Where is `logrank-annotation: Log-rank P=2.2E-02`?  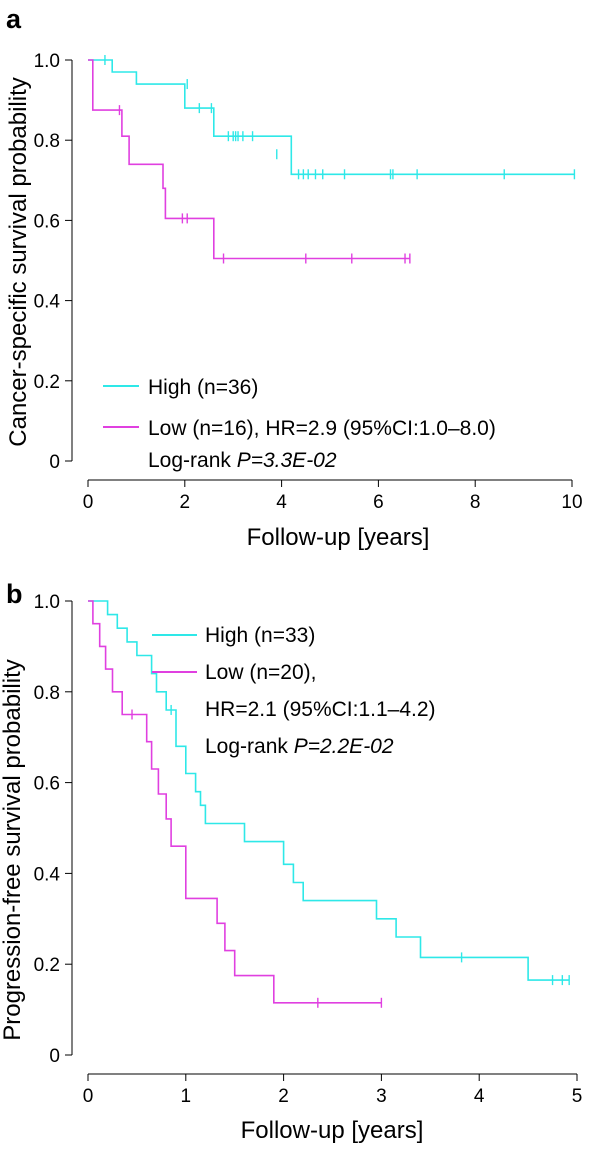 logrank-annotation: Log-rank P=2.2E-02 is located at coordinates (299, 746).